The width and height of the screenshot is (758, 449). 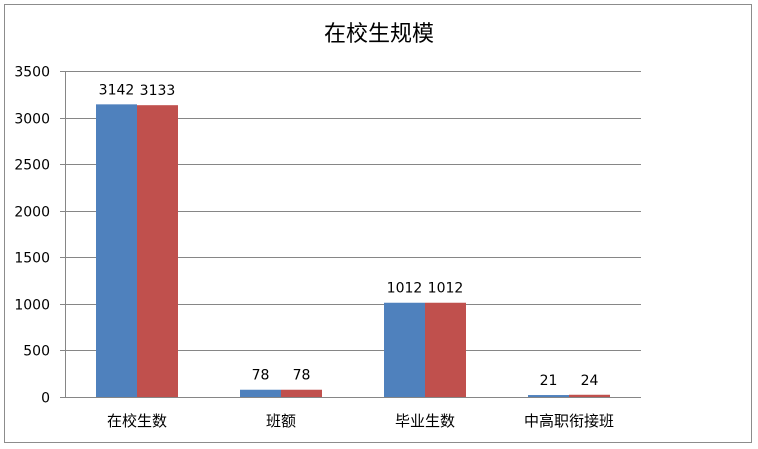 I want to click on chart-title: 在校生规模, so click(x=378, y=34).